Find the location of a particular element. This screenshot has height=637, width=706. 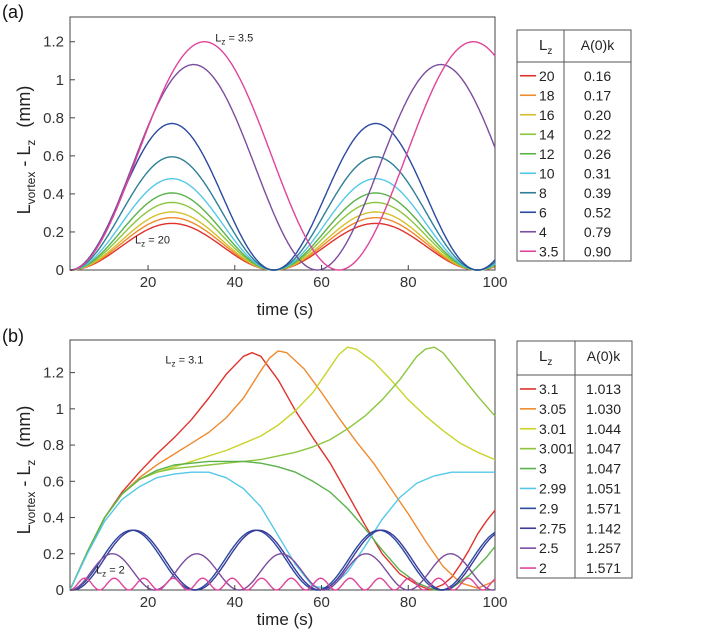

series-line-2.9 is located at coordinates (283, 560).